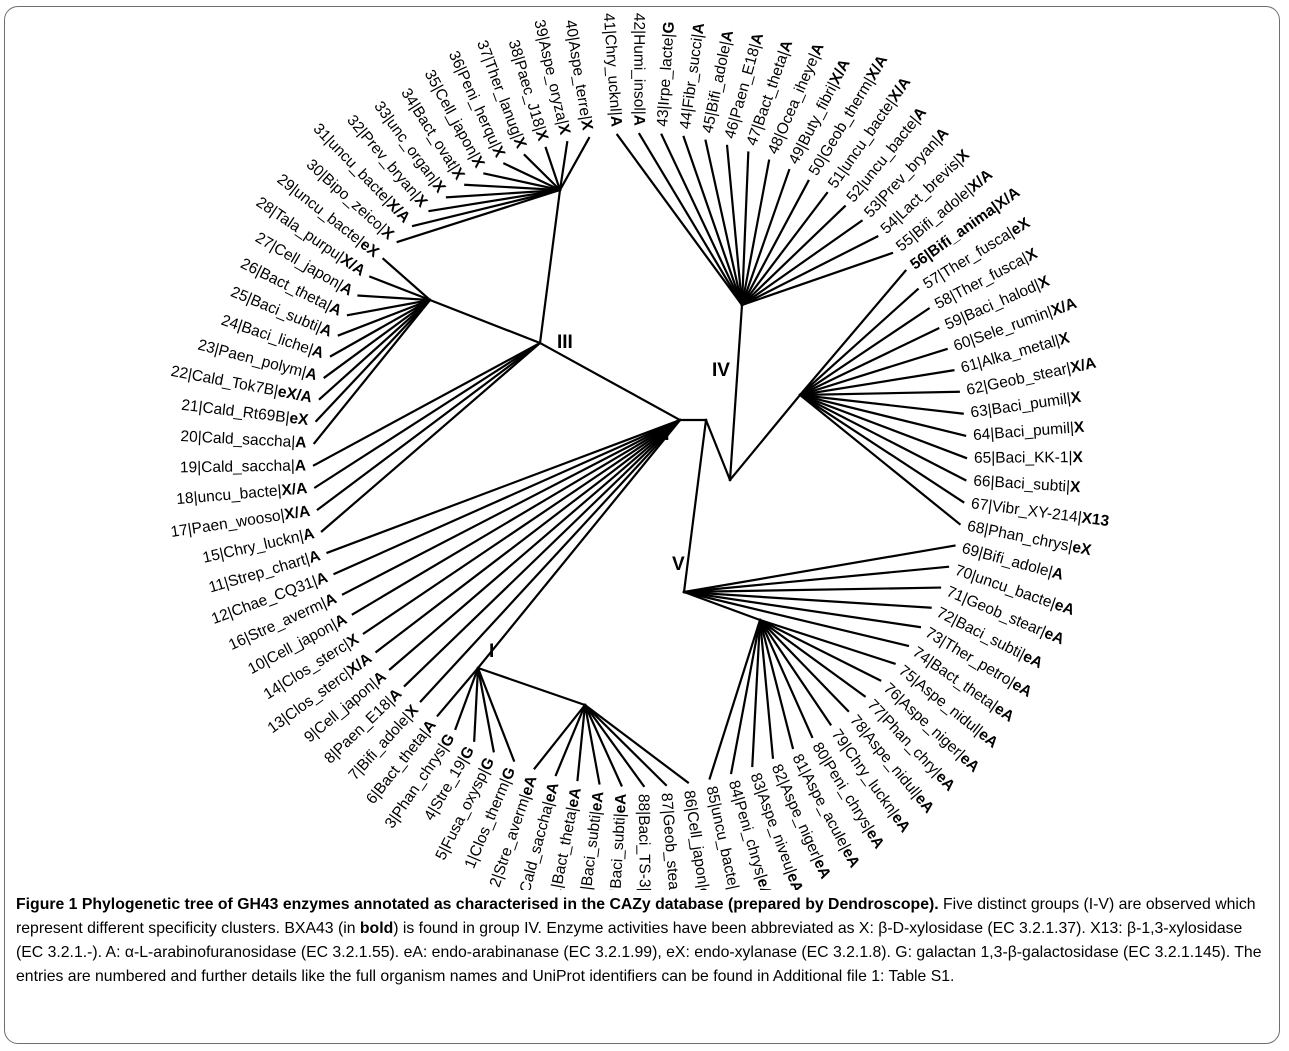  I want to click on leaf-label: 19|Cald_saccha|A, so click(243, 466).